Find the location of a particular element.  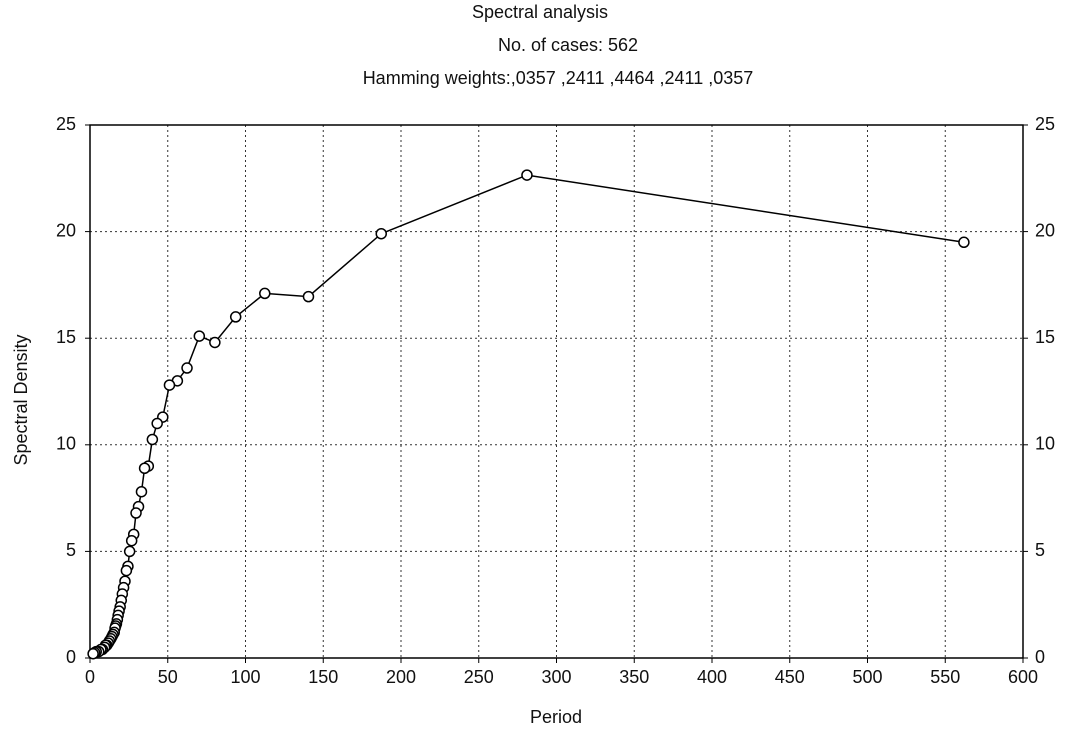

y-axis-label: Spectral Density is located at coordinates (21, 399).